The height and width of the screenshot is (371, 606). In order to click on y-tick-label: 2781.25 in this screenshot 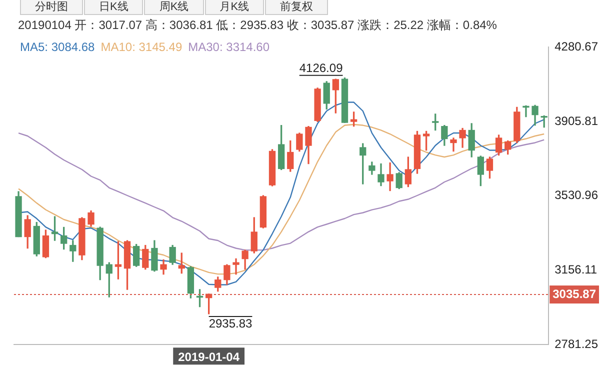, I will do `click(576, 343)`.